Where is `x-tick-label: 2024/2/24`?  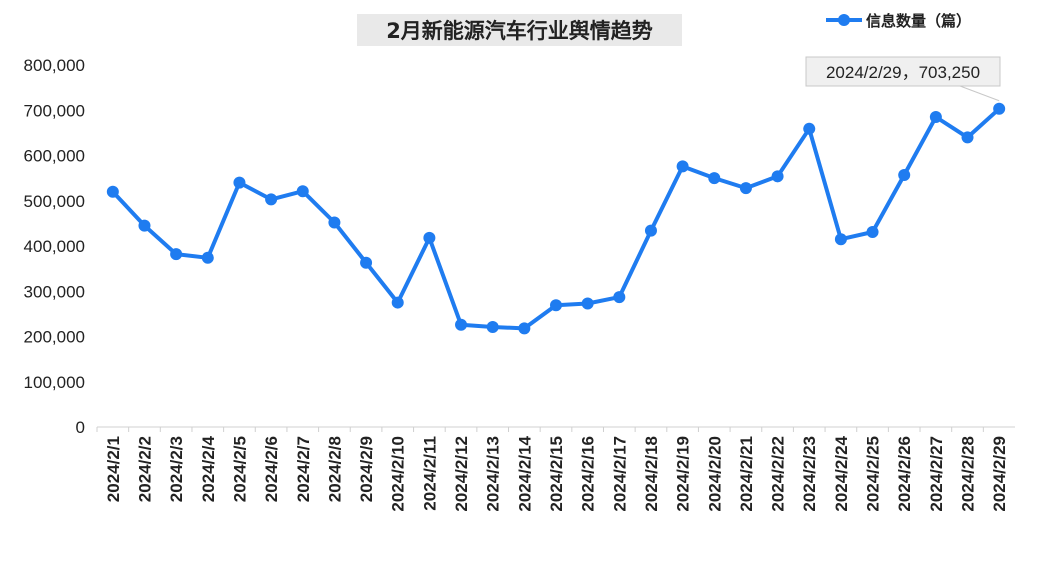 x-tick-label: 2024/2/24 is located at coordinates (841, 473).